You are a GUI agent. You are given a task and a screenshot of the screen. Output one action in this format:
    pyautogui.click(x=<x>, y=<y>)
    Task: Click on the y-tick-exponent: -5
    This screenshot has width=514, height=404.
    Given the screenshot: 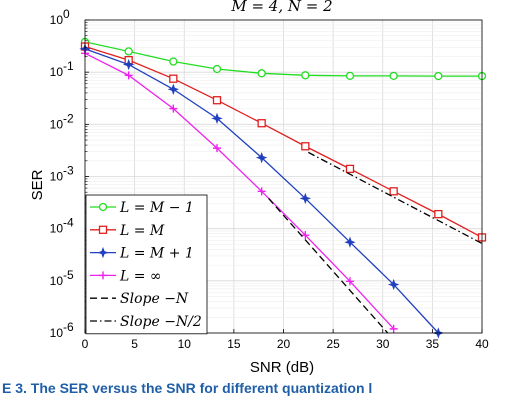 What is the action you would take?
    pyautogui.click(x=68, y=275)
    